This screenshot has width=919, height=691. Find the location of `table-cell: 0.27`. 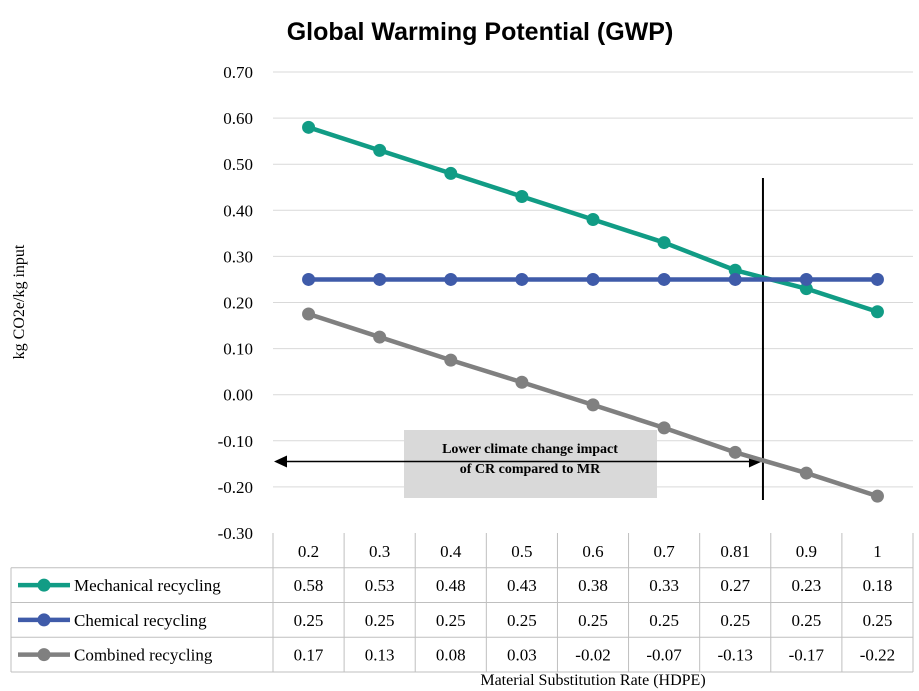

table-cell: 0.27 is located at coordinates (735, 585).